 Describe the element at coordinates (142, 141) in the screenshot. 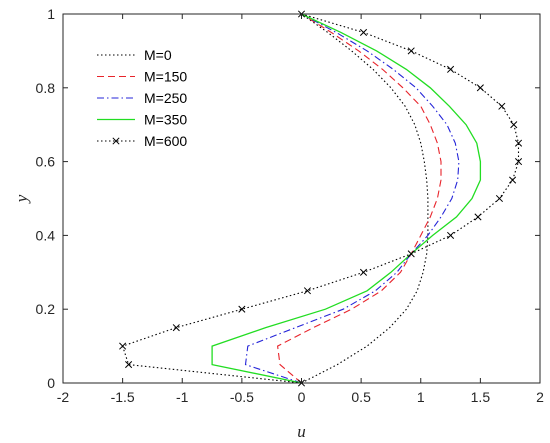

I see `legend-item: M=600` at that location.